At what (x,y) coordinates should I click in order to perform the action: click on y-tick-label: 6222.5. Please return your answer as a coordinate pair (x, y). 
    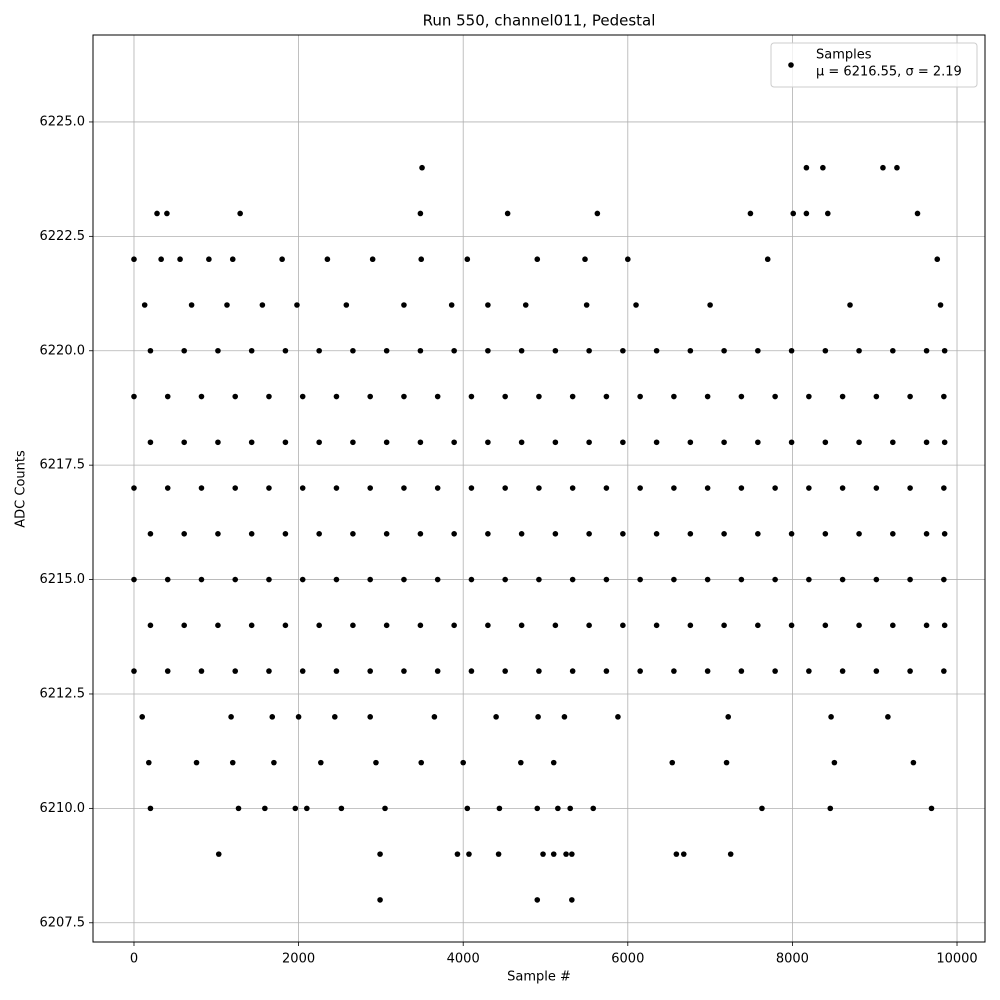
    Looking at the image, I should click on (63, 236).